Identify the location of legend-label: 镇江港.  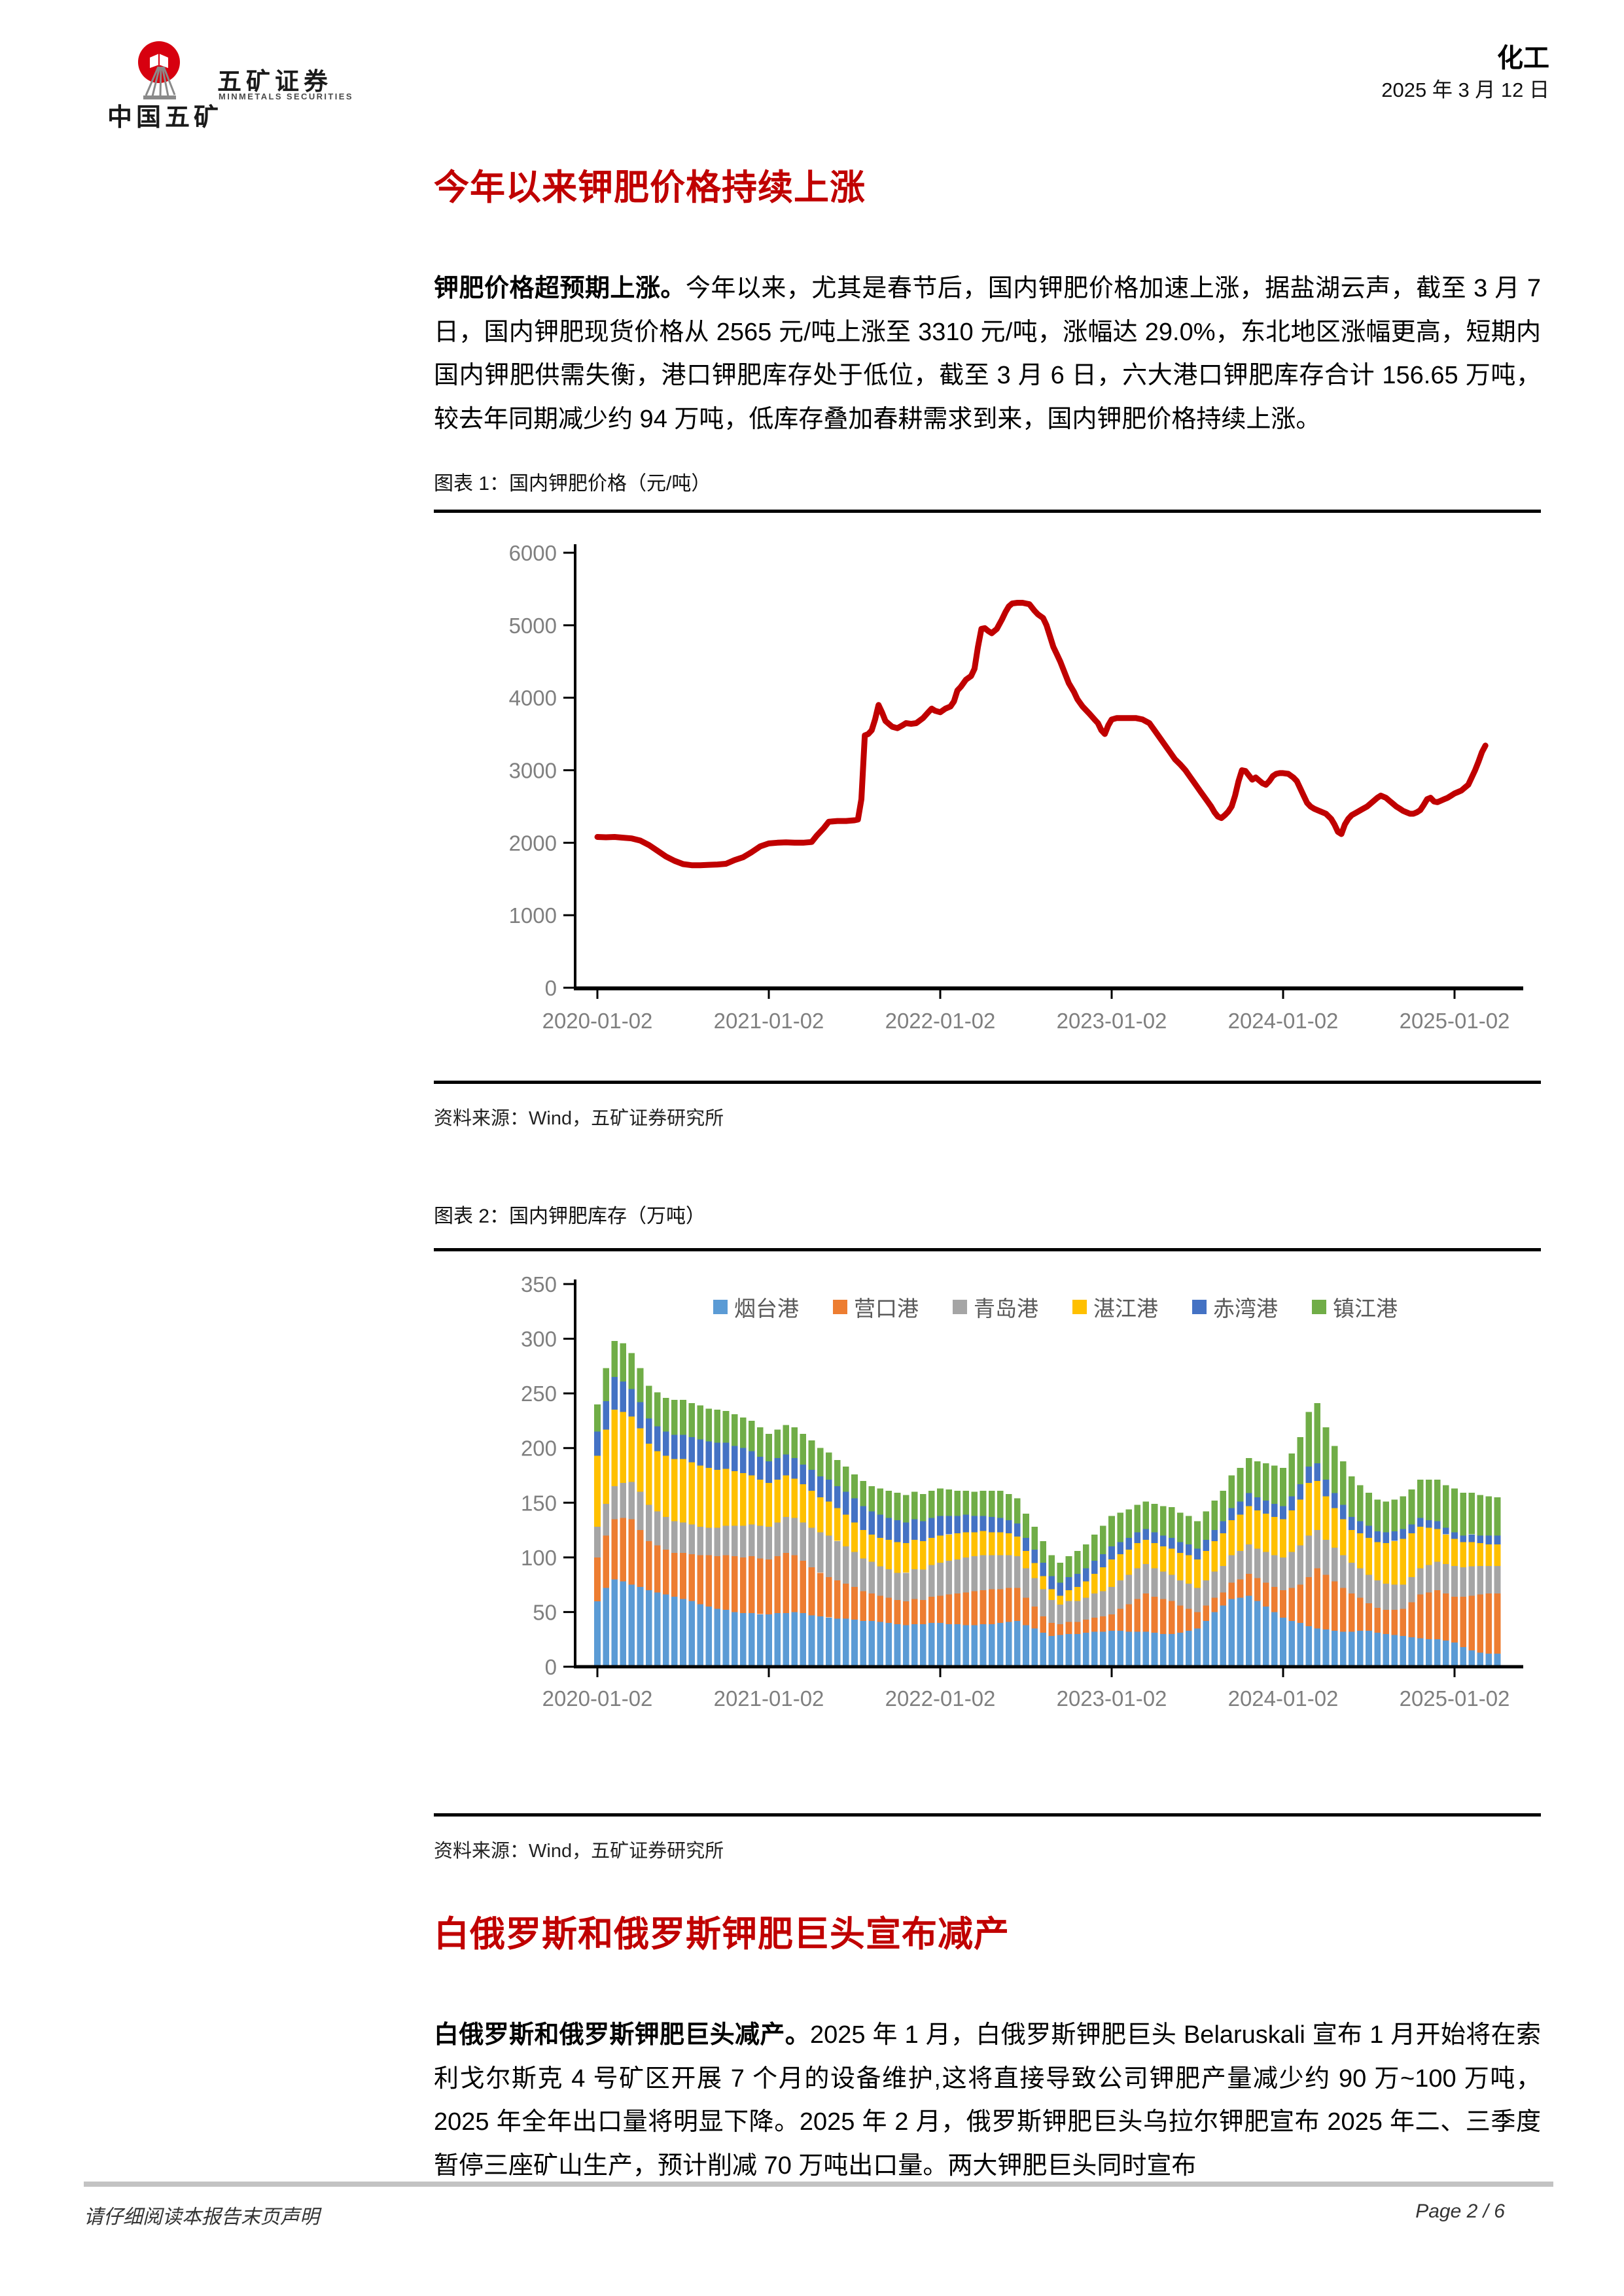
(1365, 1308).